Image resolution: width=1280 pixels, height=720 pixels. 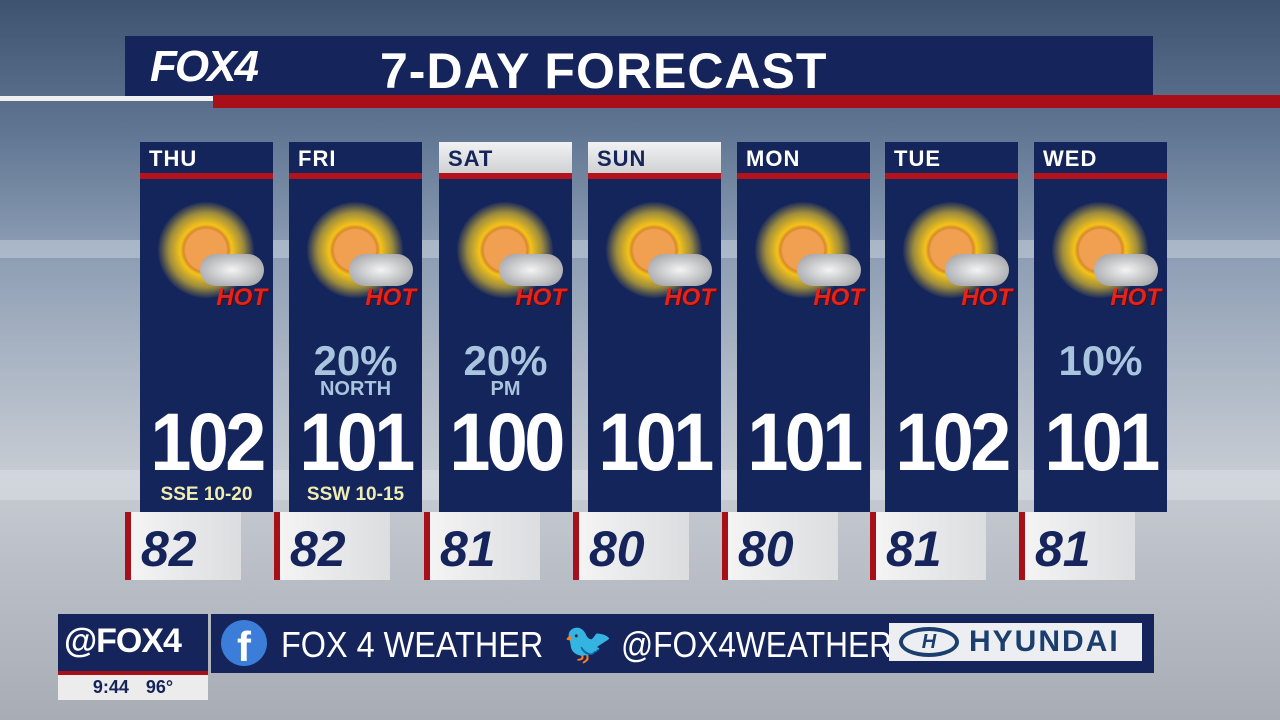 What do you see at coordinates (355, 494) in the screenshot?
I see `wind: SSW 10-15` at bounding box center [355, 494].